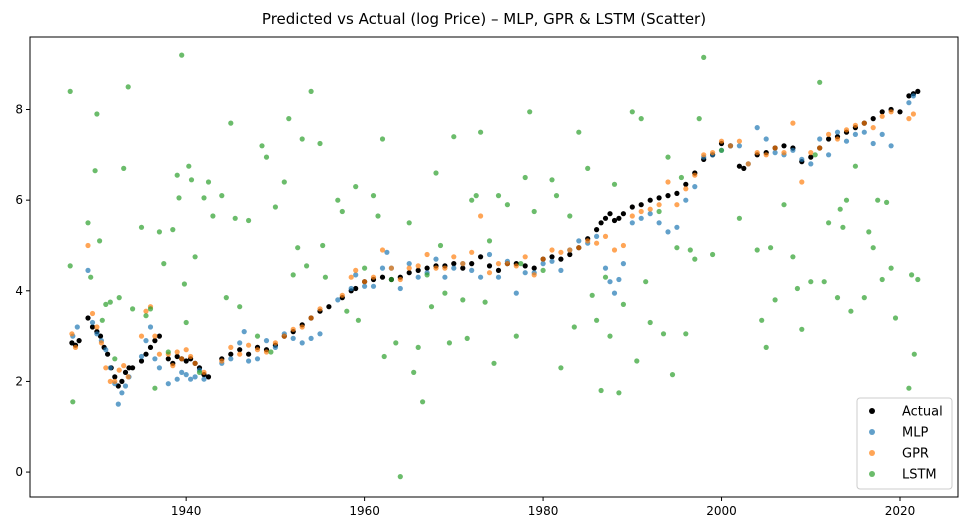  Describe the element at coordinates (19, 381) in the screenshot. I see `y-tick-label: 2` at that location.